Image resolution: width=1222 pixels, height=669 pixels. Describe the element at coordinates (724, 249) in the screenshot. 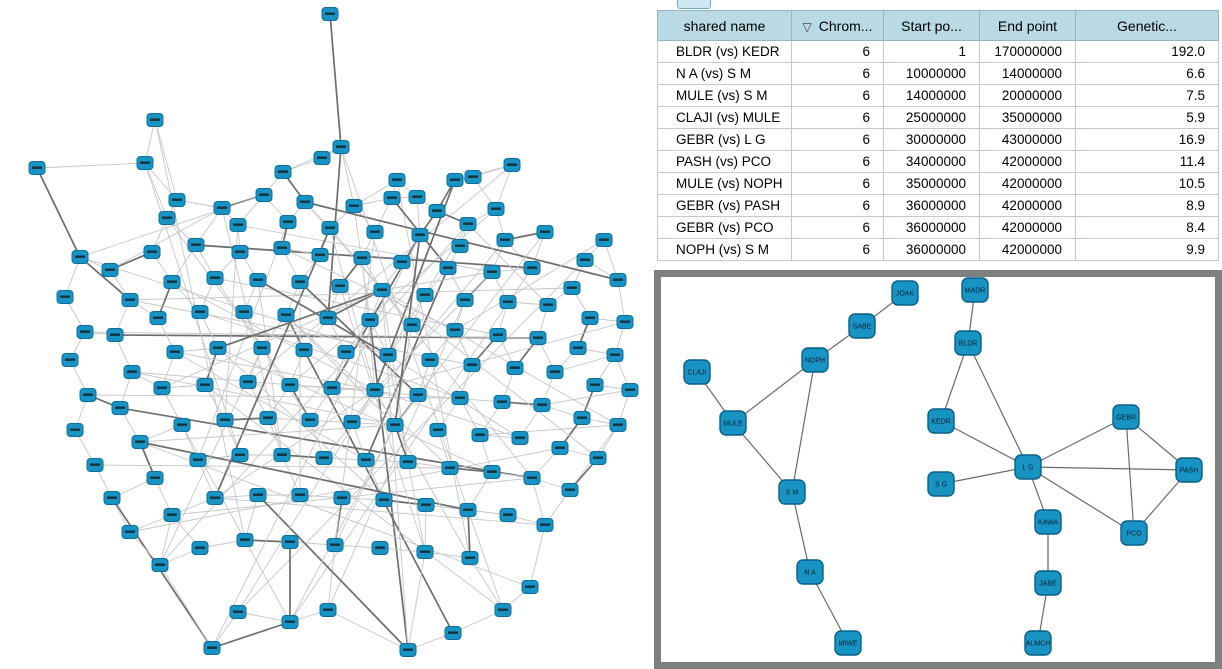

I see `cell-shared-name: NOPH (vs) S M` at that location.